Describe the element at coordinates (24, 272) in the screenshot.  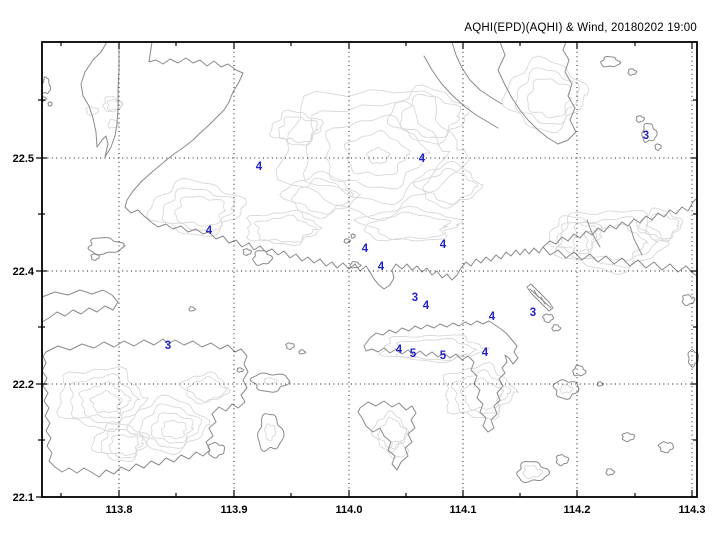
I see `y-tick-label: 22.4` at that location.